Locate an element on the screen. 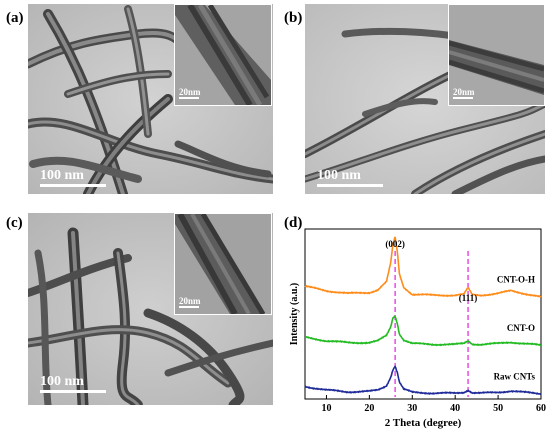  inset-scale-text-a: 20nm is located at coordinates (190, 92).